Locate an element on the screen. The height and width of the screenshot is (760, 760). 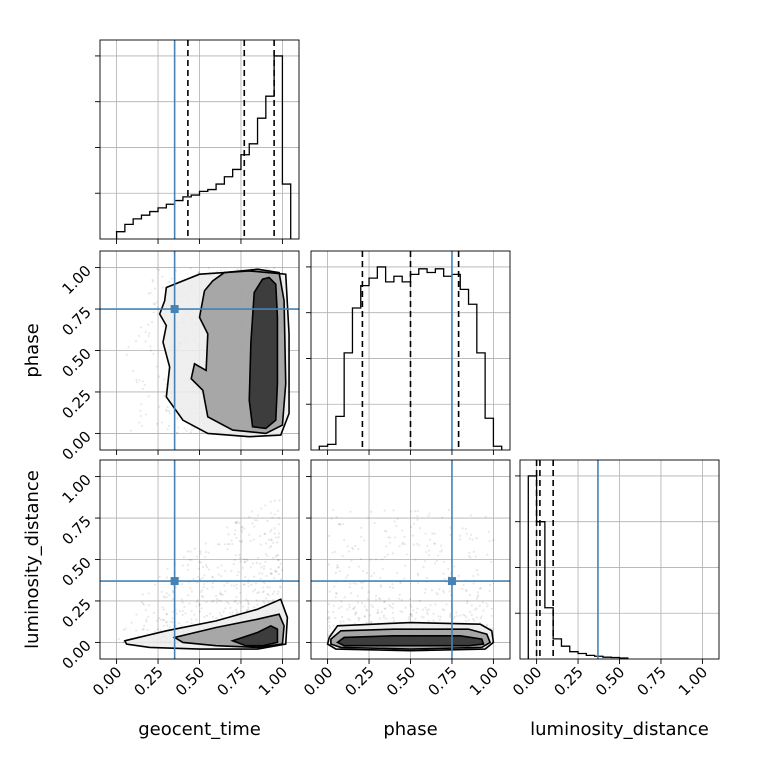
x-tick-label: 0.25 is located at coordinates (360, 681).